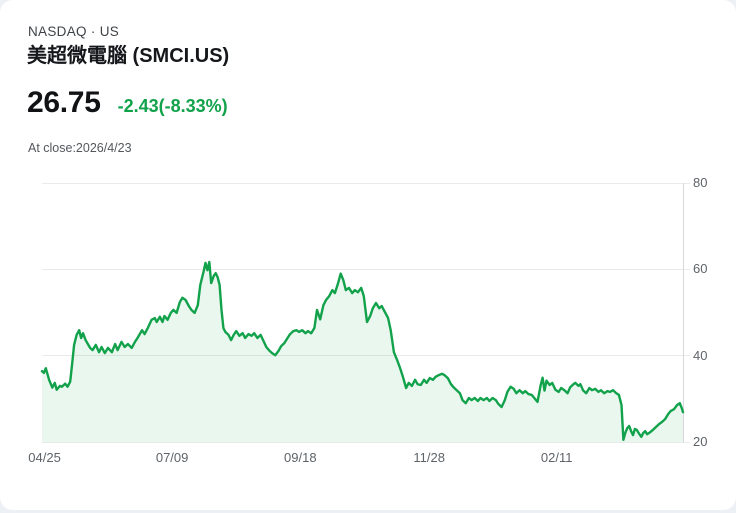  Describe the element at coordinates (172, 106) in the screenshot. I see `price-change: -2.43(-8.33%)` at that location.